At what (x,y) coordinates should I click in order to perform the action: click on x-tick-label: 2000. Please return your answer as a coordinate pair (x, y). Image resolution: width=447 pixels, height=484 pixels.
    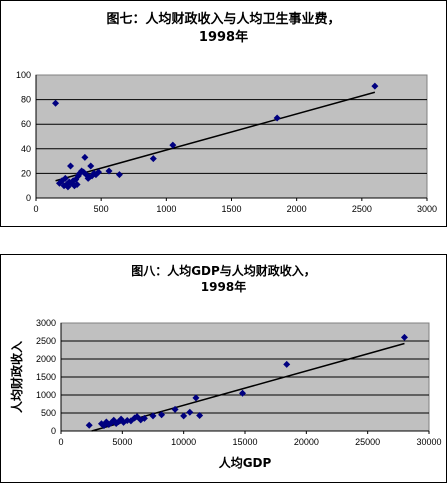
    Looking at the image, I should click on (297, 209).